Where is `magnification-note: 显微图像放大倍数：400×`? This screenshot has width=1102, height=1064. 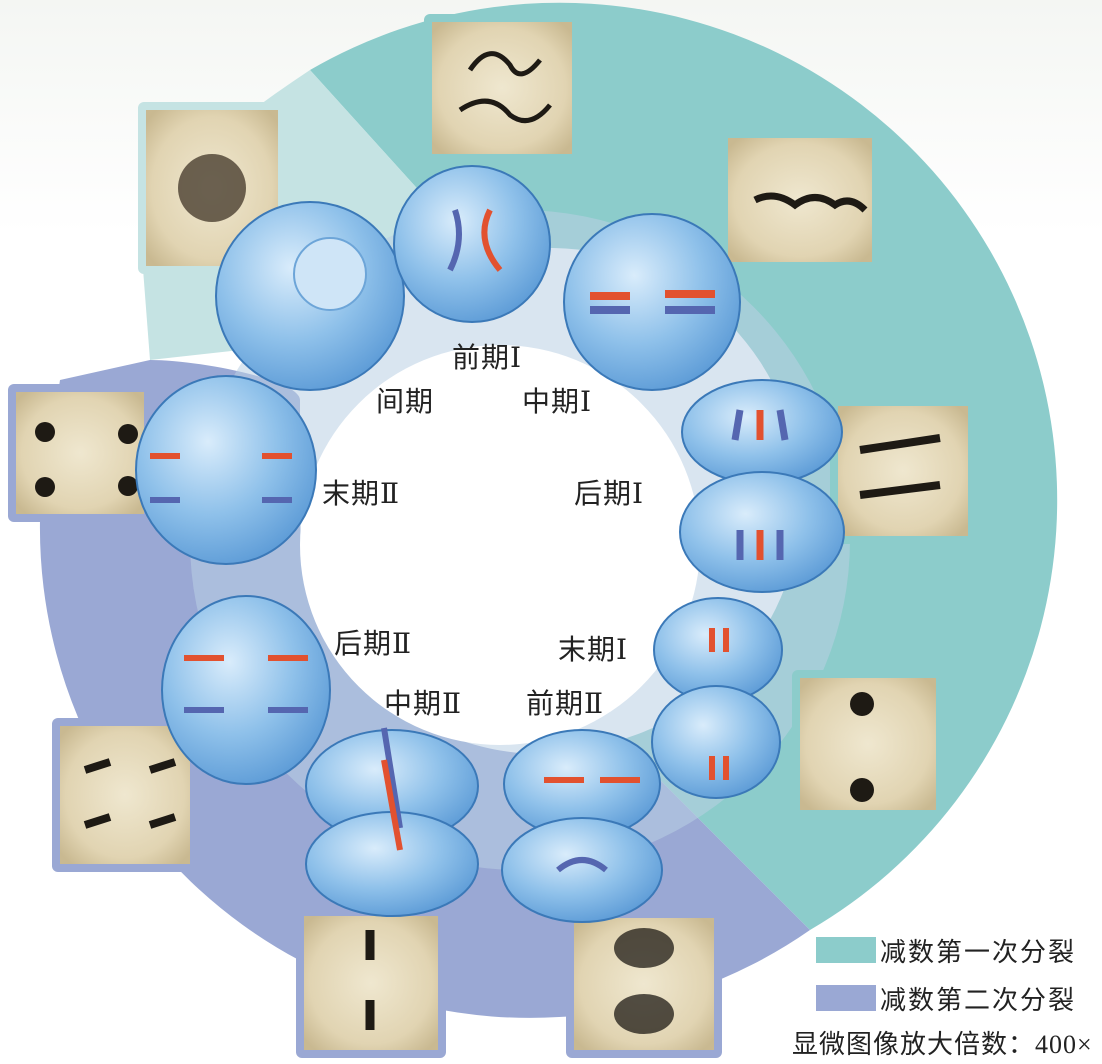
magnification-note: 显微图像放大倍数：400× is located at coordinates (942, 1044).